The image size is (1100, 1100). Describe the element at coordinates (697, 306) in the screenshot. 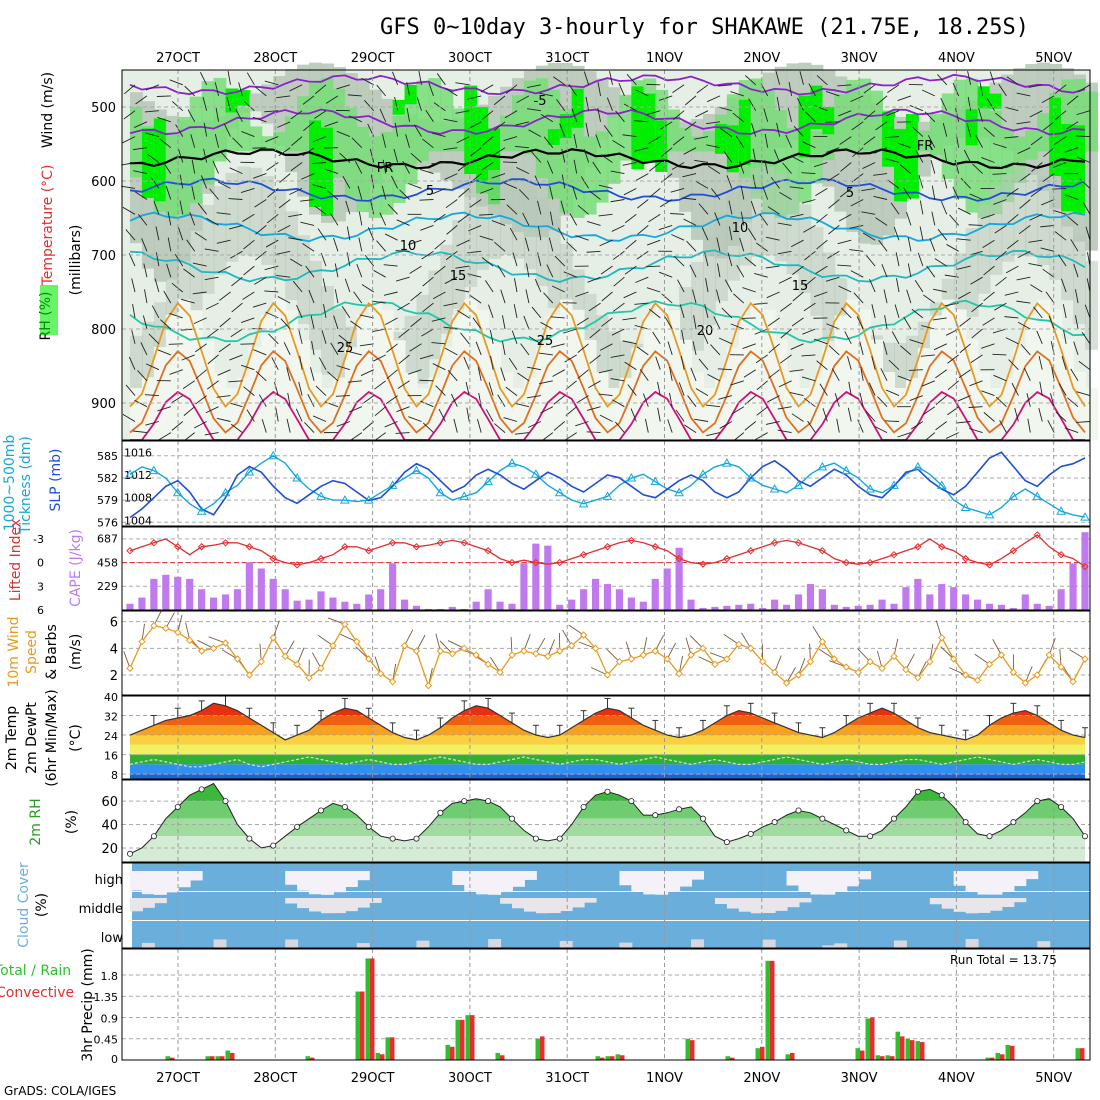

I see `rh-low-band` at that location.